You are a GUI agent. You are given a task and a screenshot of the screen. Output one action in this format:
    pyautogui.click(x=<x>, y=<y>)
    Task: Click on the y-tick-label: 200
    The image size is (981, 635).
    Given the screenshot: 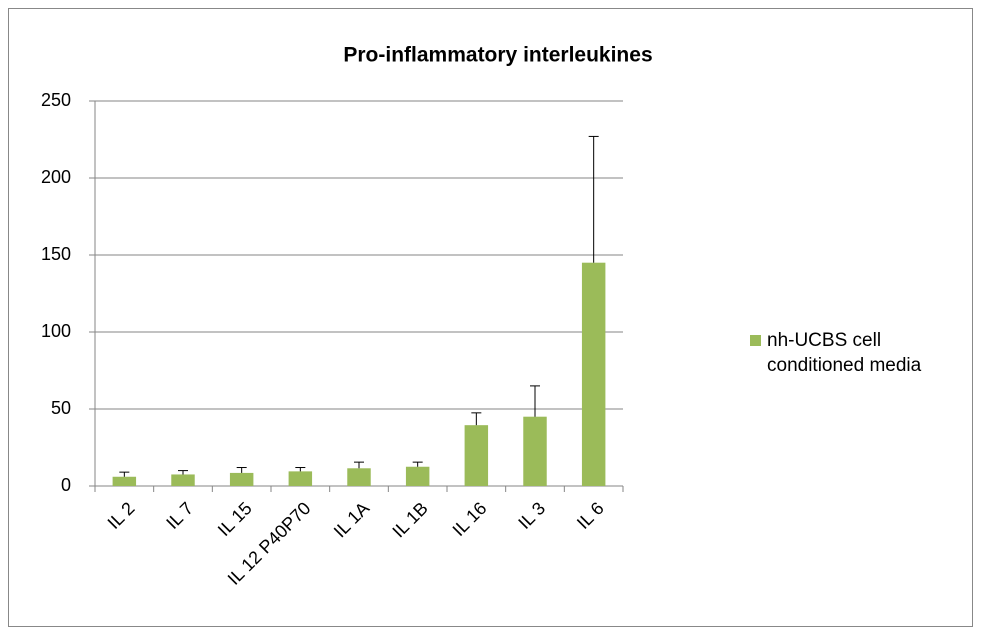 What is the action you would take?
    pyautogui.click(x=56, y=177)
    